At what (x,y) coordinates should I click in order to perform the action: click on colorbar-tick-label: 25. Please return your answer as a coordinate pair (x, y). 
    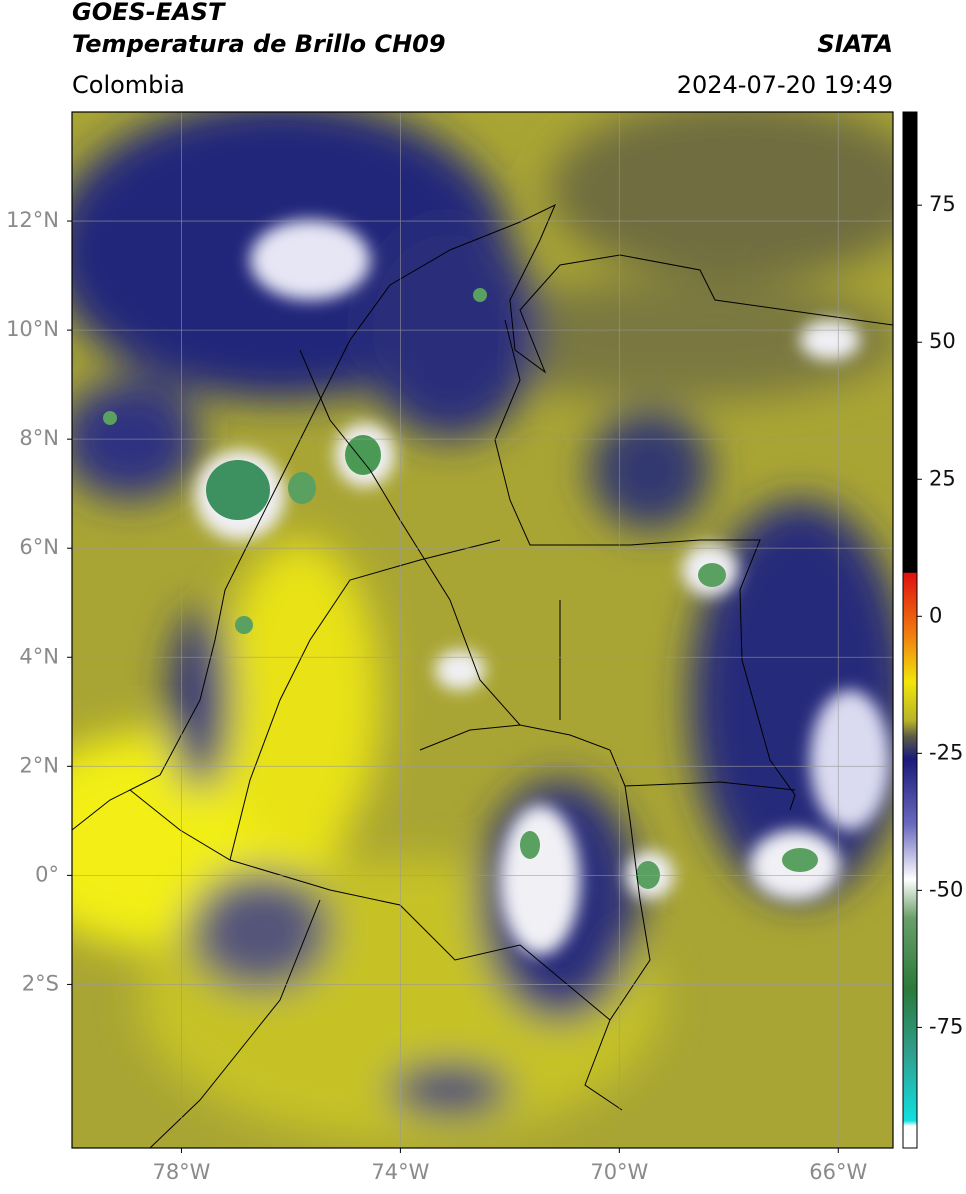
    Looking at the image, I should click on (942, 478).